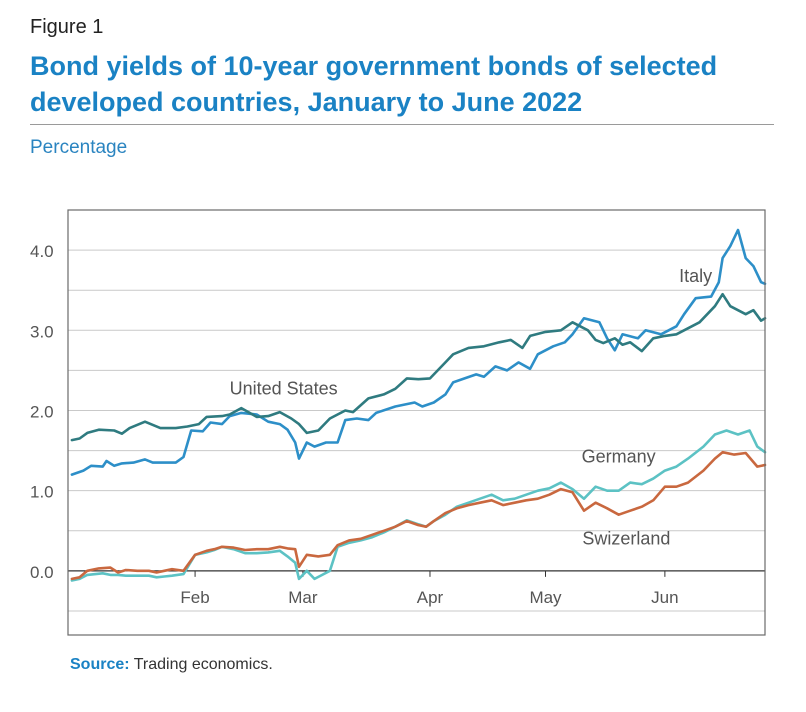 The width and height of the screenshot is (806, 712). What do you see at coordinates (201, 664) in the screenshot?
I see `source-text: Trading economics.` at bounding box center [201, 664].